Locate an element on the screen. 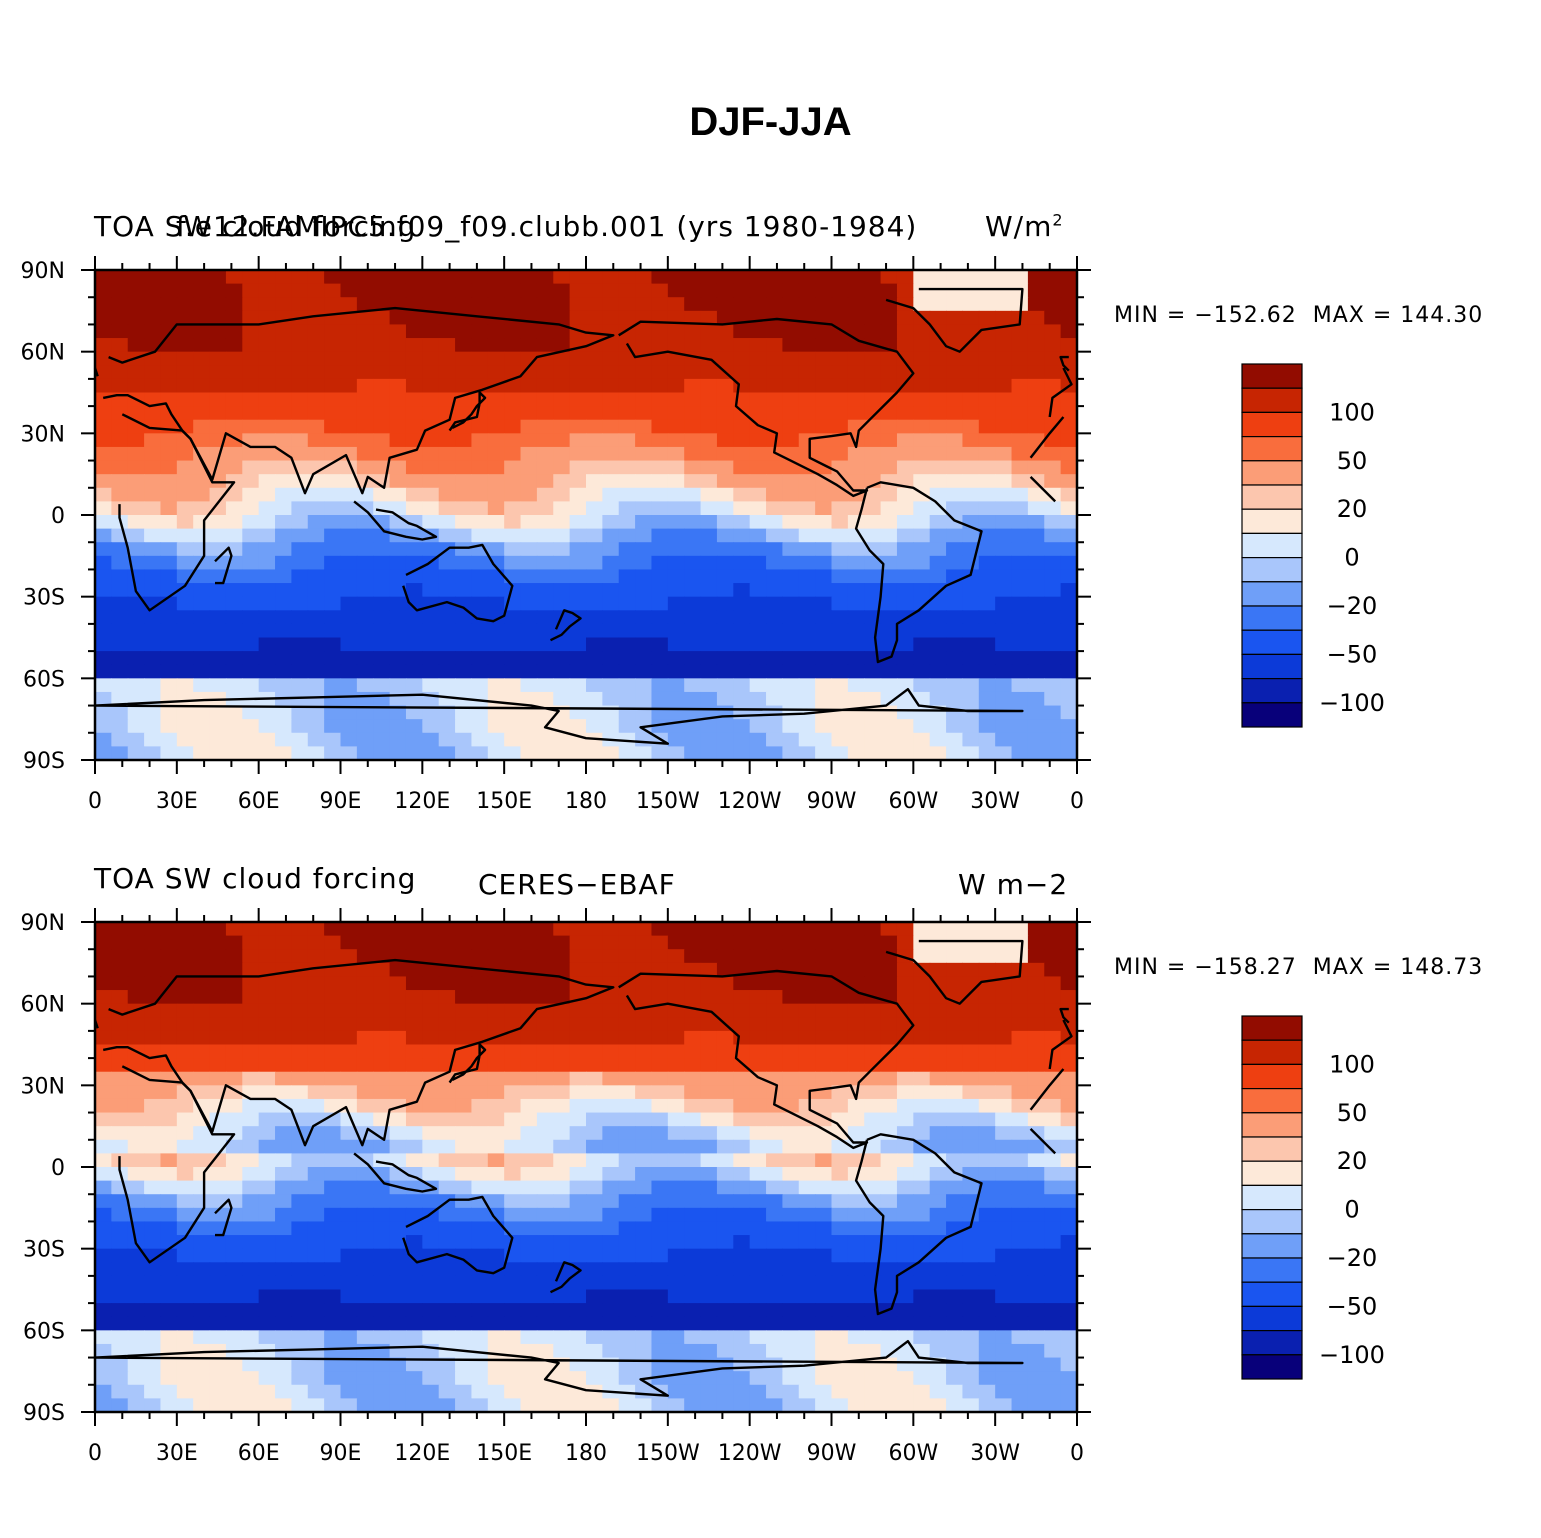  coastline-japan is located at coordinates (467, 411).